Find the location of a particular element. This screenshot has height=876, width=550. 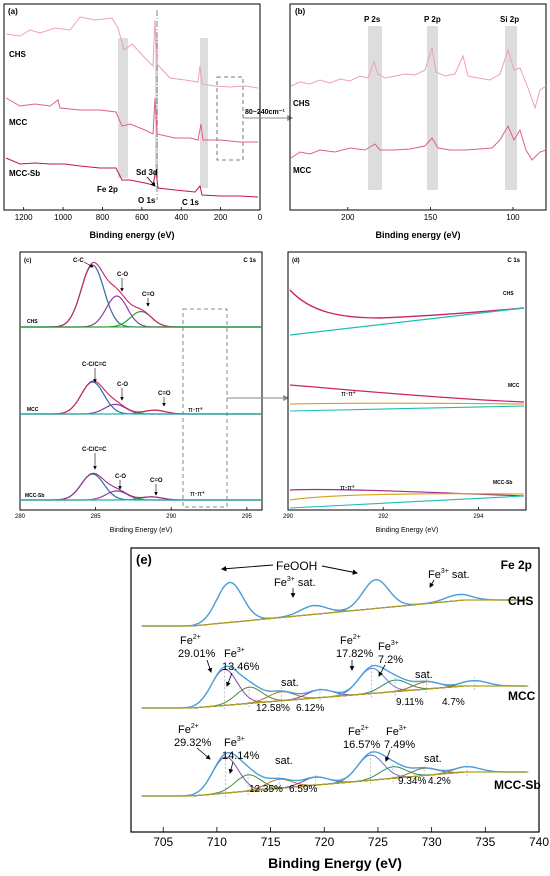

panel-e-mcc-sat4-pct: 4.7% is located at coordinates (453, 702).